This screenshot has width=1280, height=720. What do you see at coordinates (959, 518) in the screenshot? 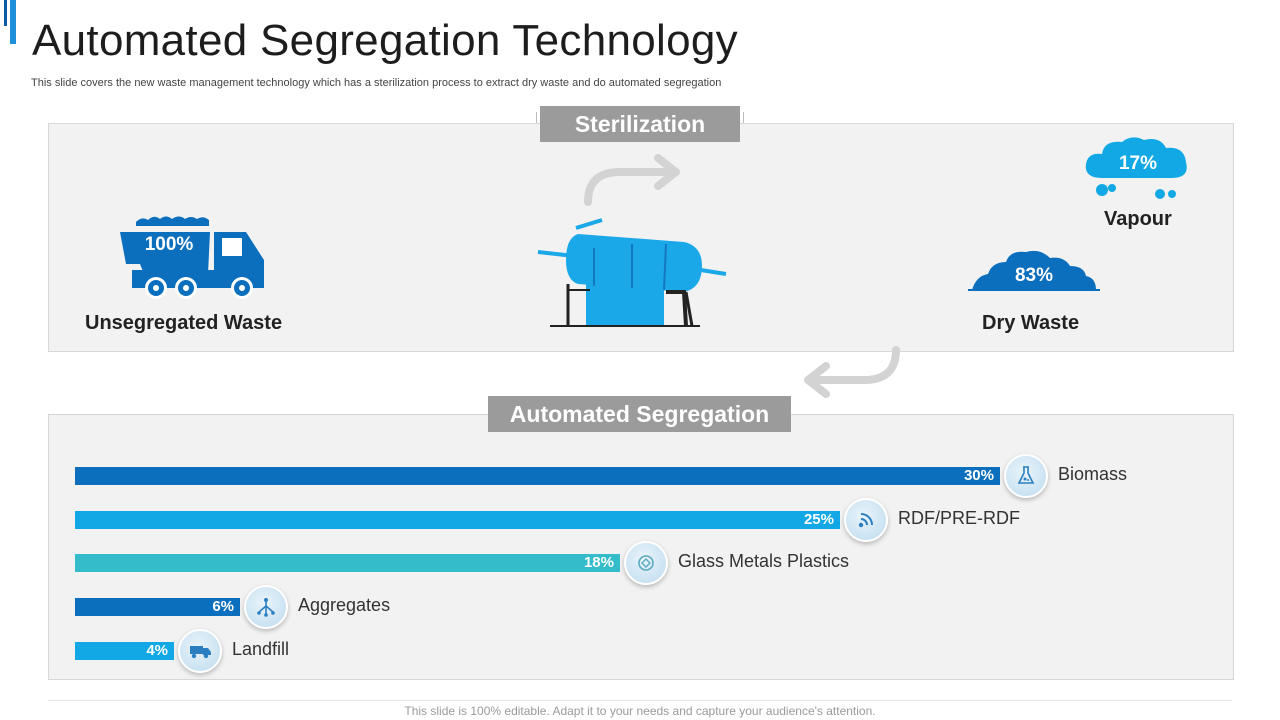
I see `bar-category-label: RDF/PRE-RDF` at bounding box center [959, 518].